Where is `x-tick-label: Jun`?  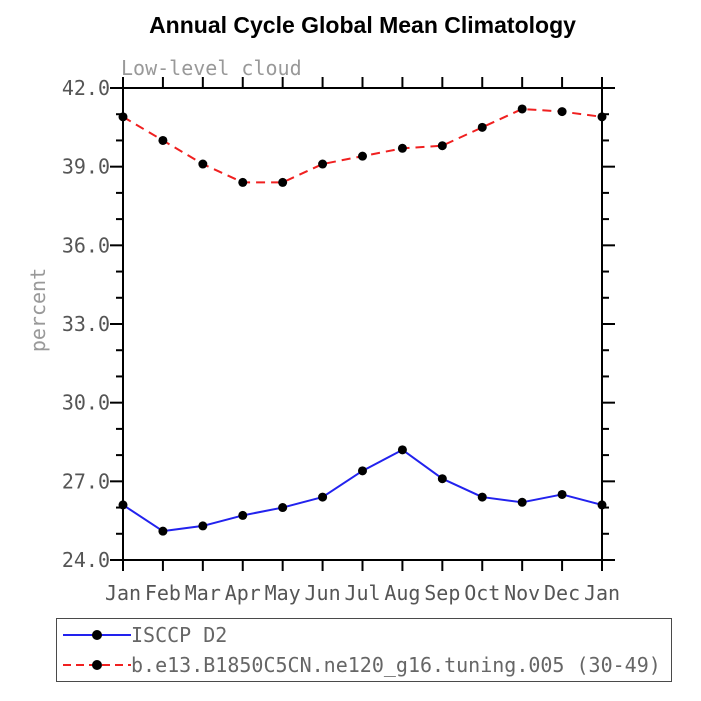 x-tick-label: Jun is located at coordinates (323, 593).